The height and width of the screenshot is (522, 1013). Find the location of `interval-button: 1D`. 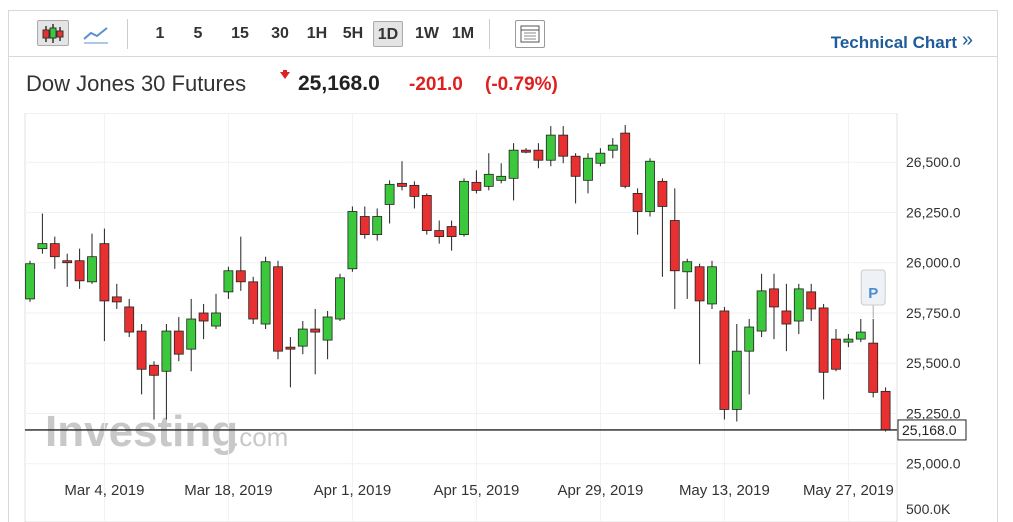

interval-button: 1D is located at coordinates (388, 34).